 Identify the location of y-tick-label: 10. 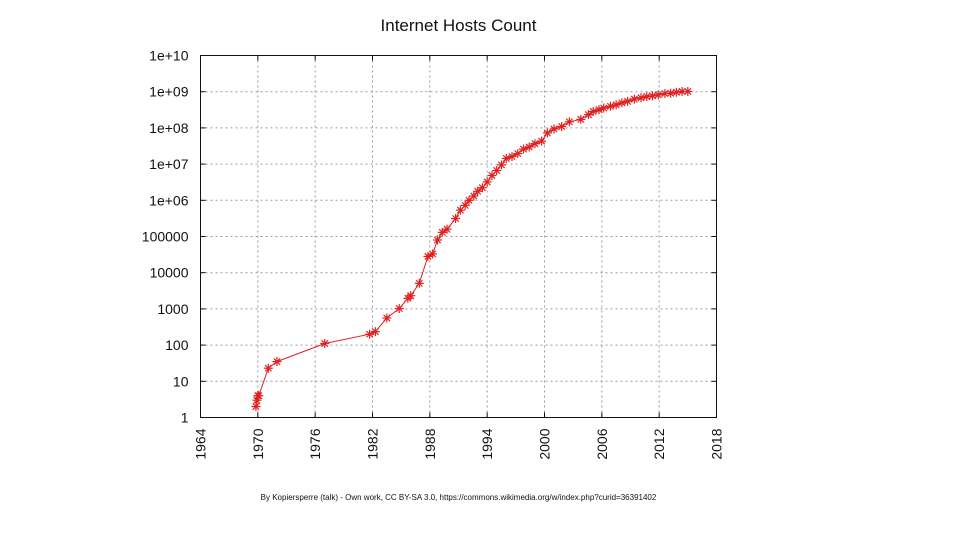
(181, 381).